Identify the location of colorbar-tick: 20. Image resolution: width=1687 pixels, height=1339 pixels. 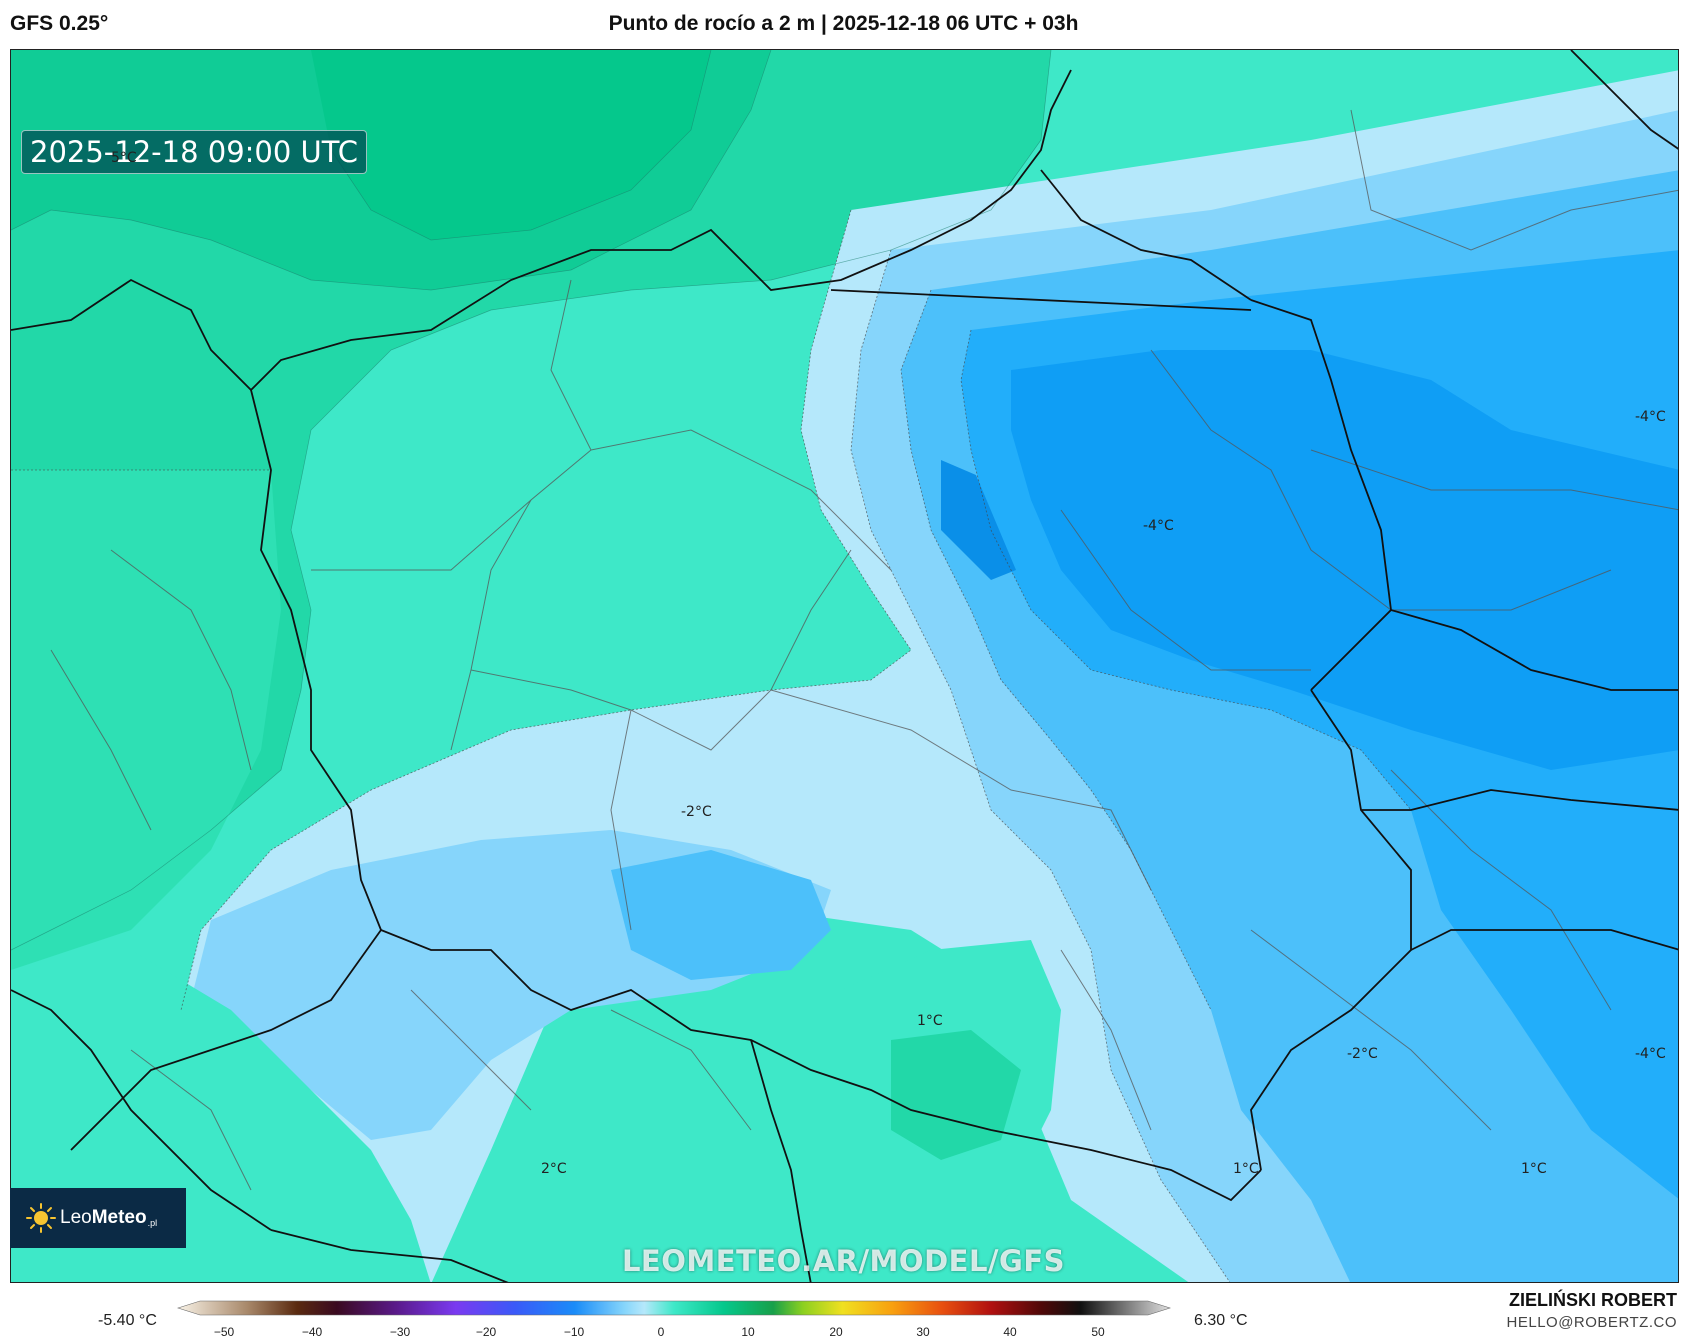
(836, 1332).